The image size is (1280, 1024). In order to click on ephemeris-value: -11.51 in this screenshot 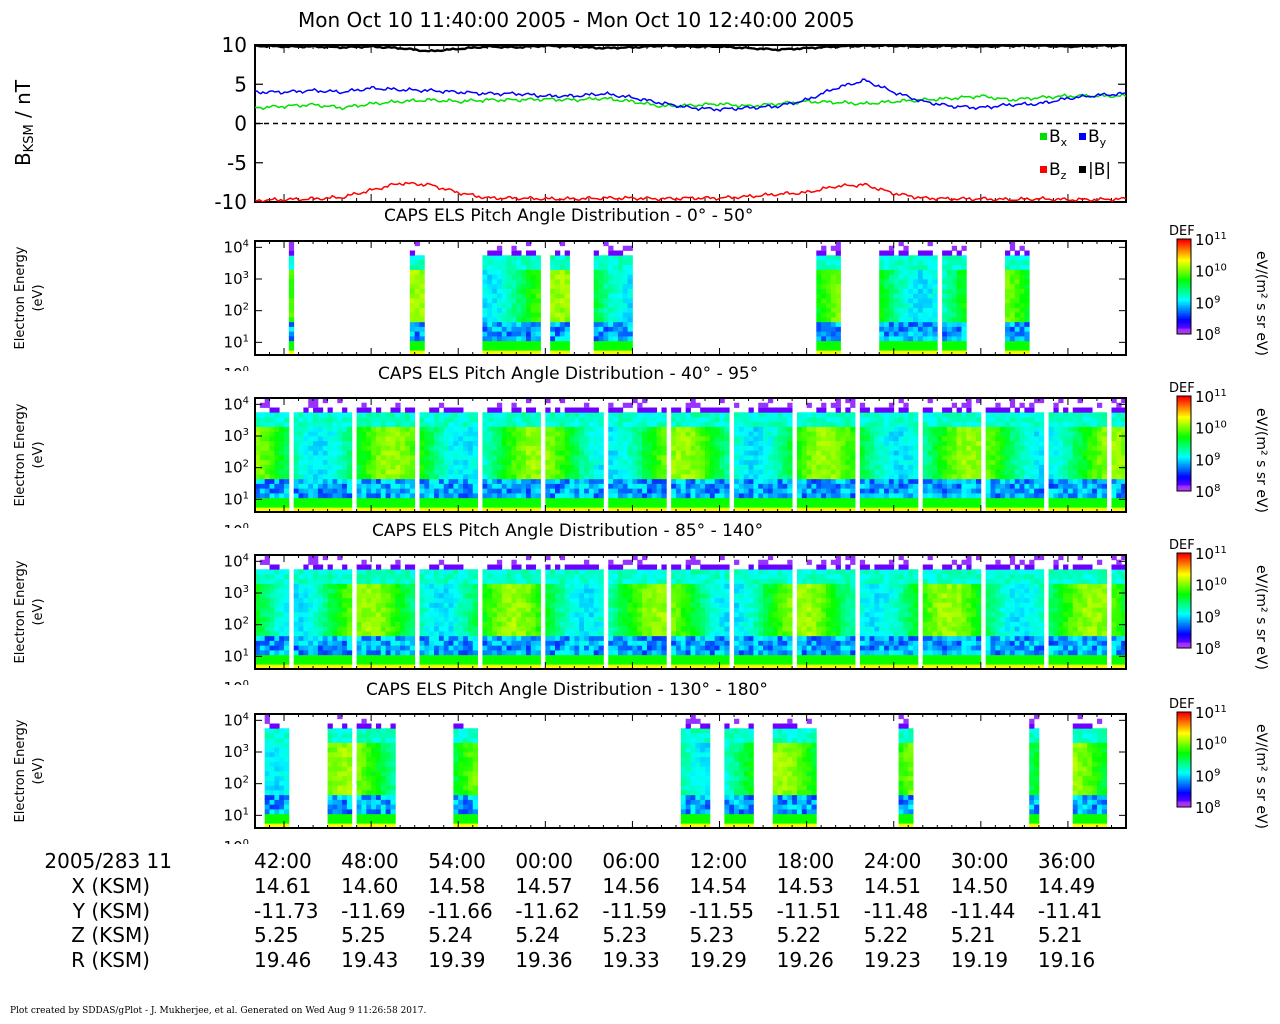, I will do `click(809, 910)`.